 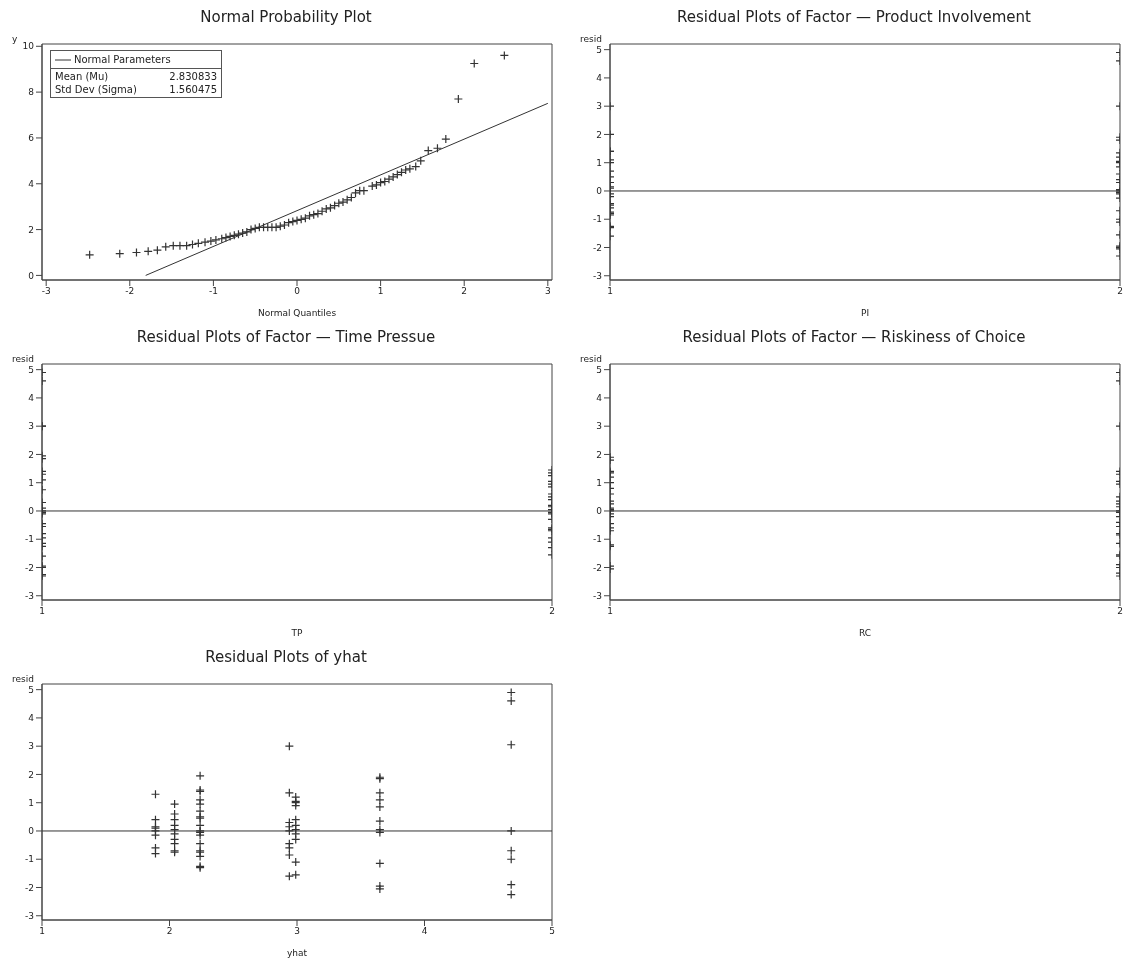 What do you see at coordinates (297, 291) in the screenshot?
I see `x-tick-label: 0` at bounding box center [297, 291].